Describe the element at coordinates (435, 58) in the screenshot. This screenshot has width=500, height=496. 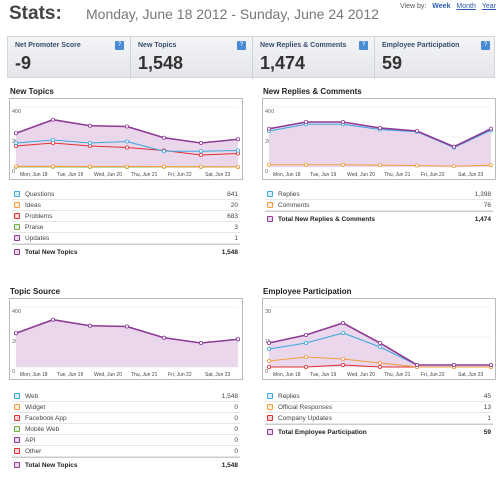
I see `kpi-employee-participation: Employee Participation ? 59` at that location.